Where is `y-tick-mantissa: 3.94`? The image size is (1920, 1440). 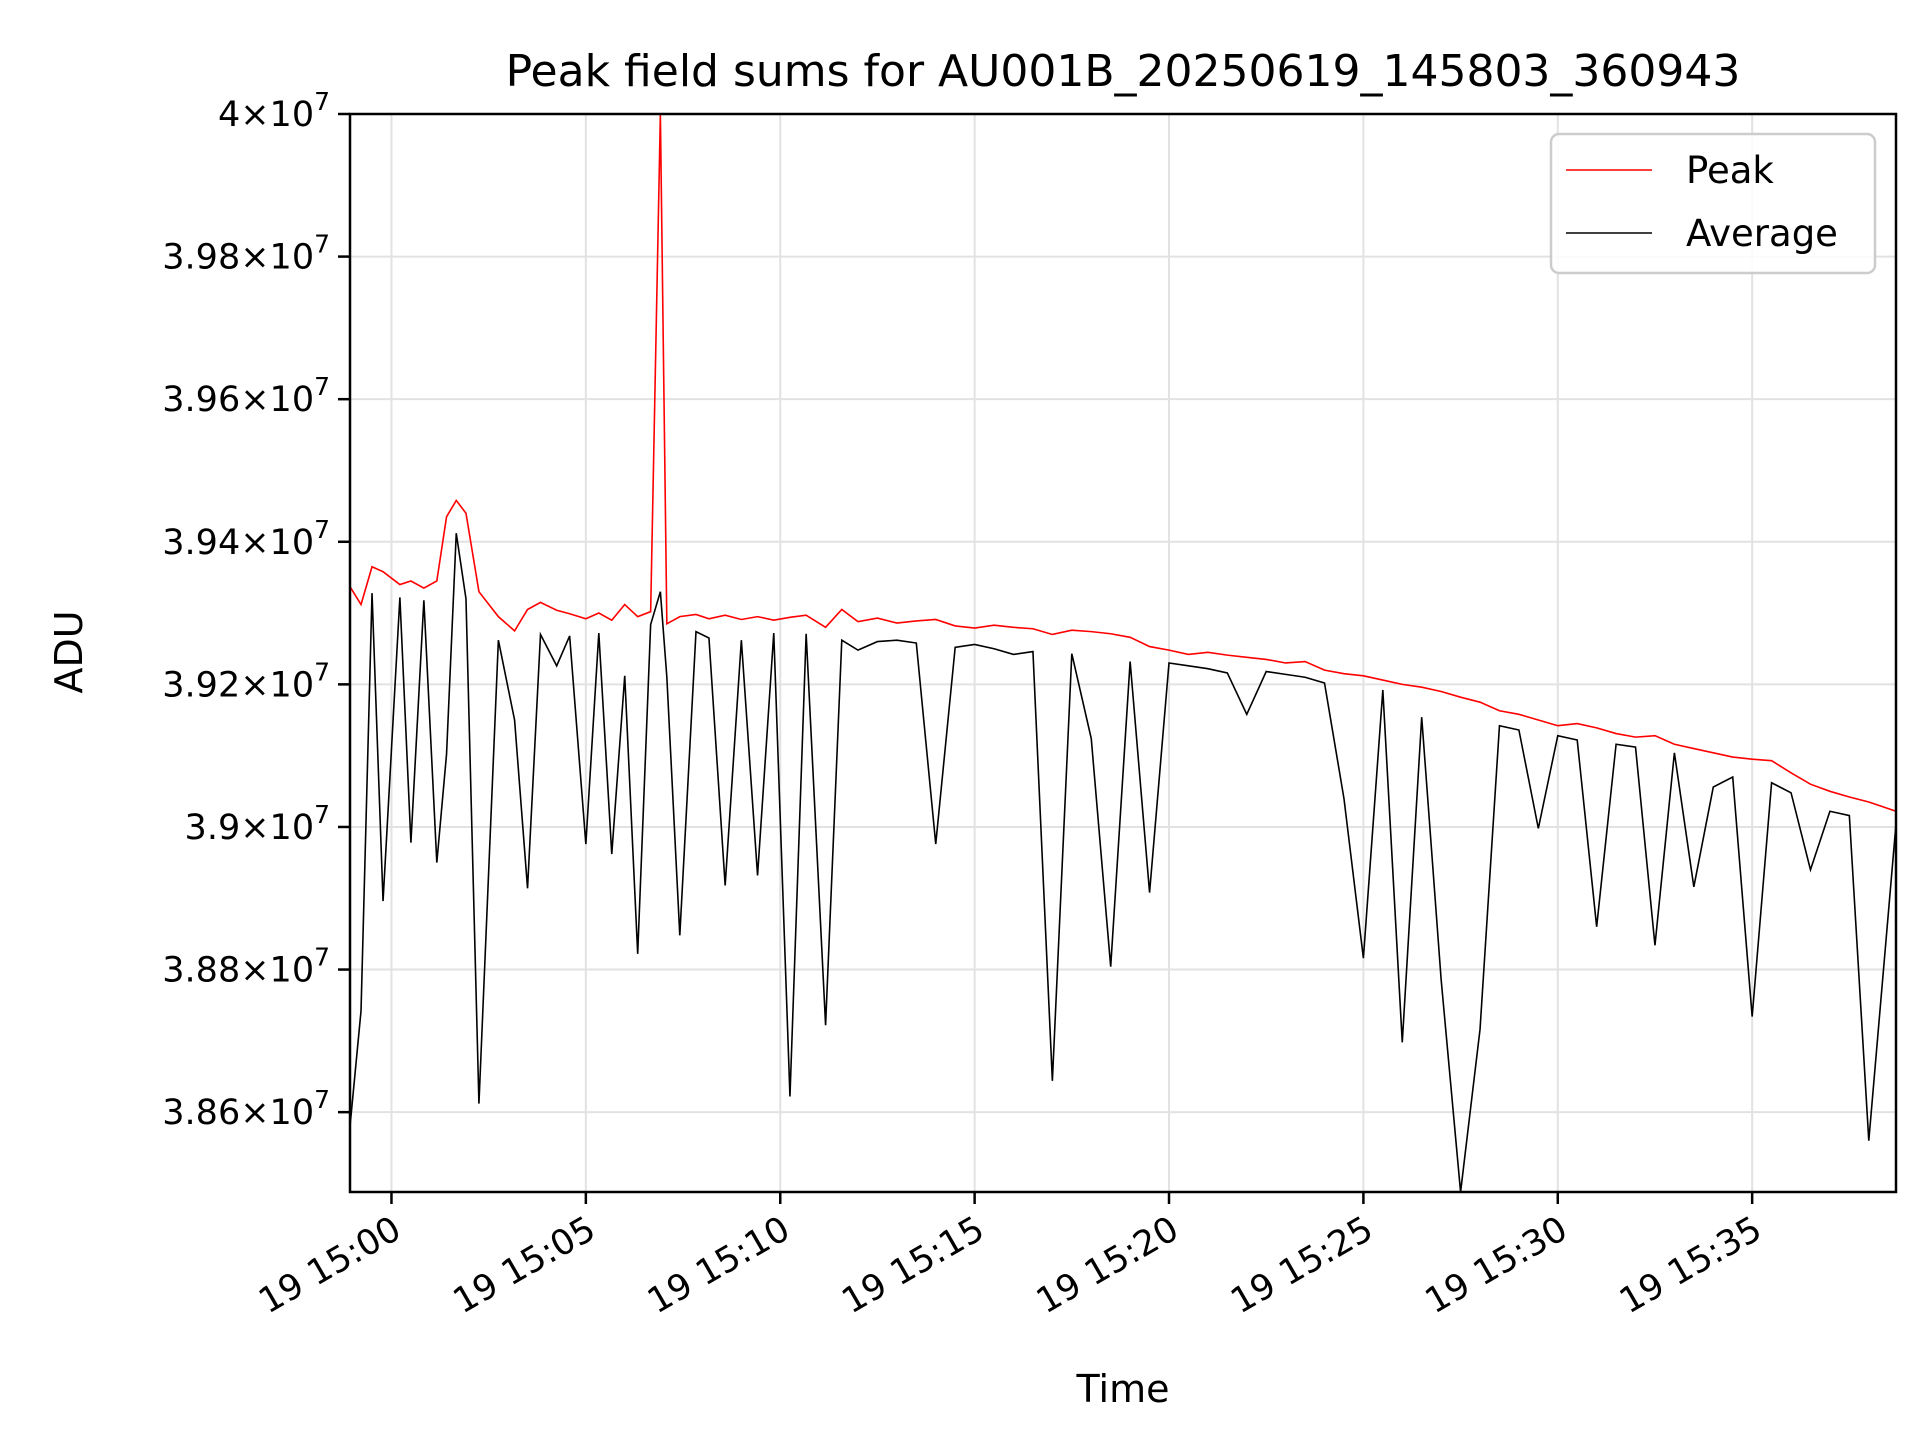 y-tick-mantissa: 3.94 is located at coordinates (201, 543).